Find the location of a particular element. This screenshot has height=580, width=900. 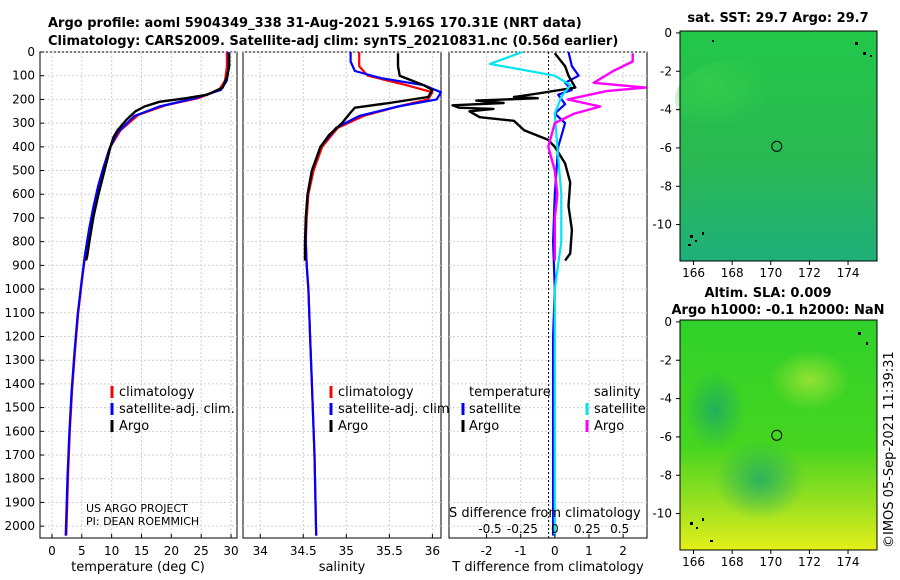

depth-tick-label: 1100 is located at coordinates (19, 313).